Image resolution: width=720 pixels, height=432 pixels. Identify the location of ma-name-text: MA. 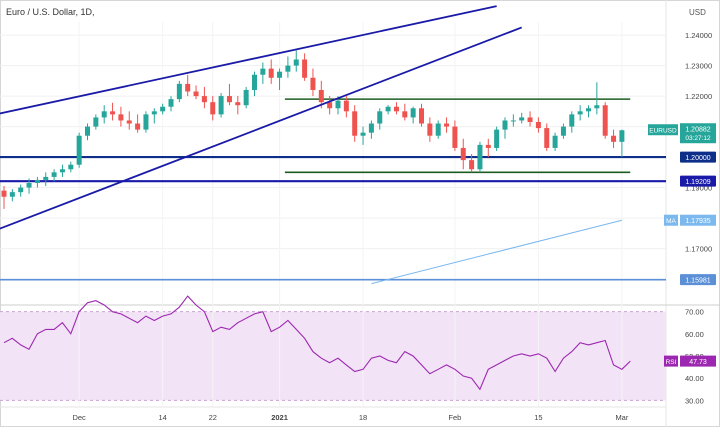
(671, 221).